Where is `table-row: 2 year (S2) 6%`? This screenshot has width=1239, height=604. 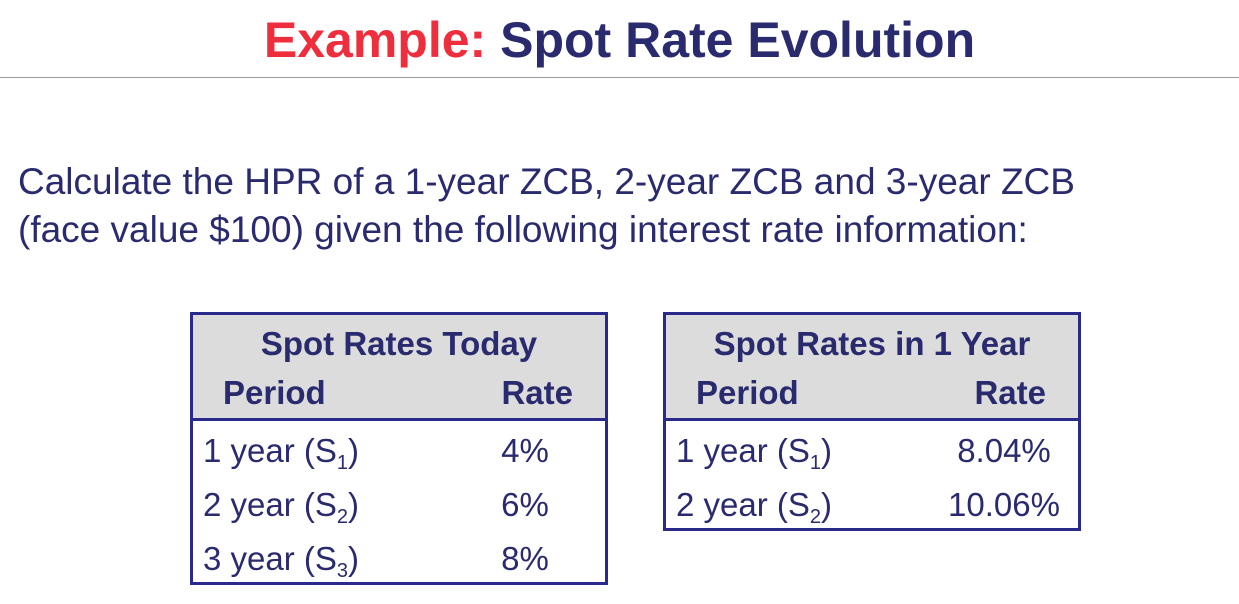 table-row: 2 year (S2) 6% is located at coordinates (399, 502).